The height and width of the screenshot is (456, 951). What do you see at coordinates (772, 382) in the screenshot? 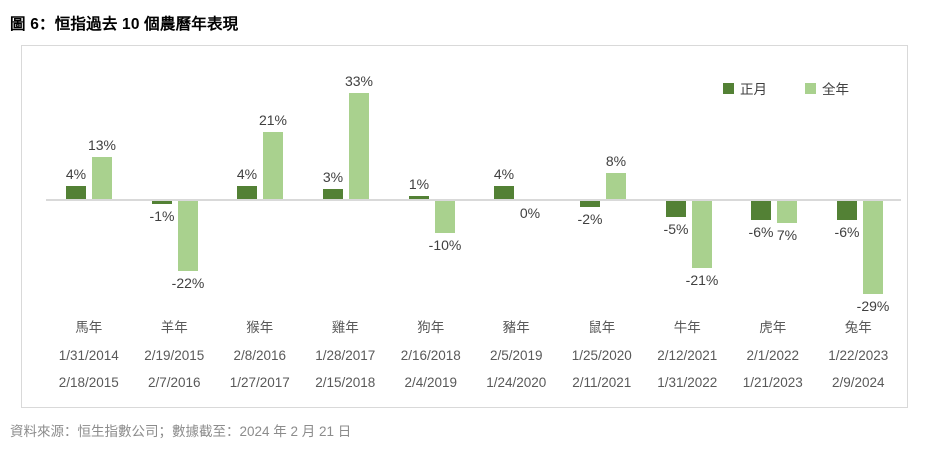
I see `x-label-end-date-8: 1/21/2023` at bounding box center [772, 382].